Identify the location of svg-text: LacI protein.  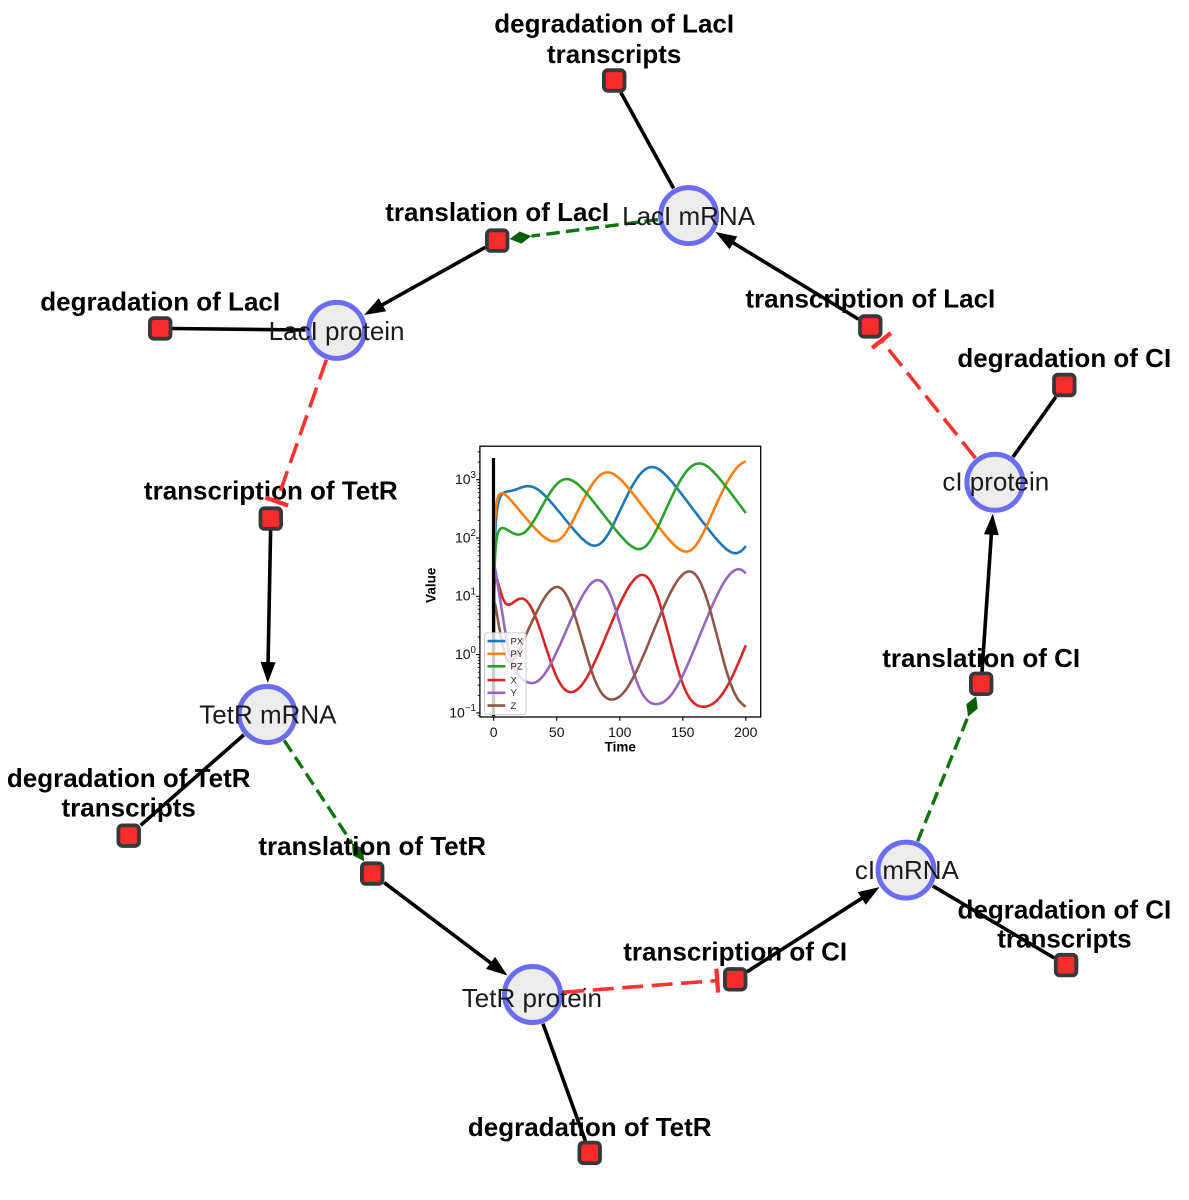
(337, 331).